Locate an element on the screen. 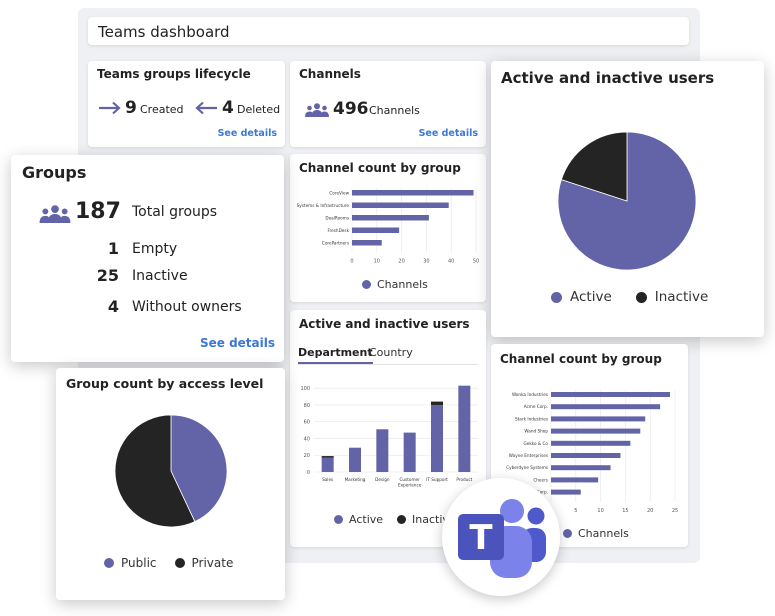  inactive-count: 25 is located at coordinates (107, 275).